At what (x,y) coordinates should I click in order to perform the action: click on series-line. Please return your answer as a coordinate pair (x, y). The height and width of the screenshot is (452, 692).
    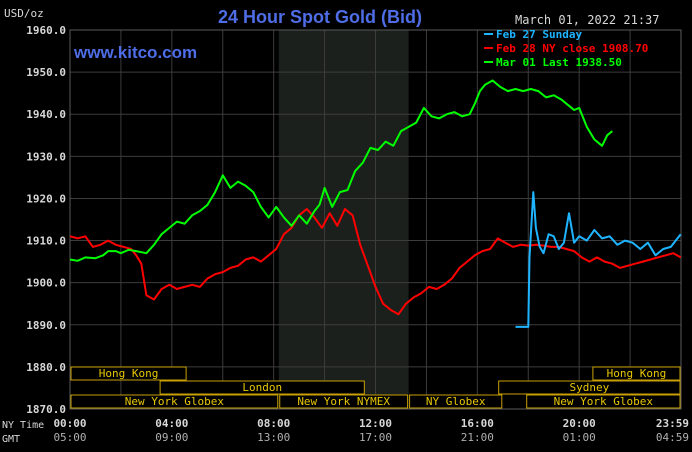
    Looking at the image, I should click on (598, 259).